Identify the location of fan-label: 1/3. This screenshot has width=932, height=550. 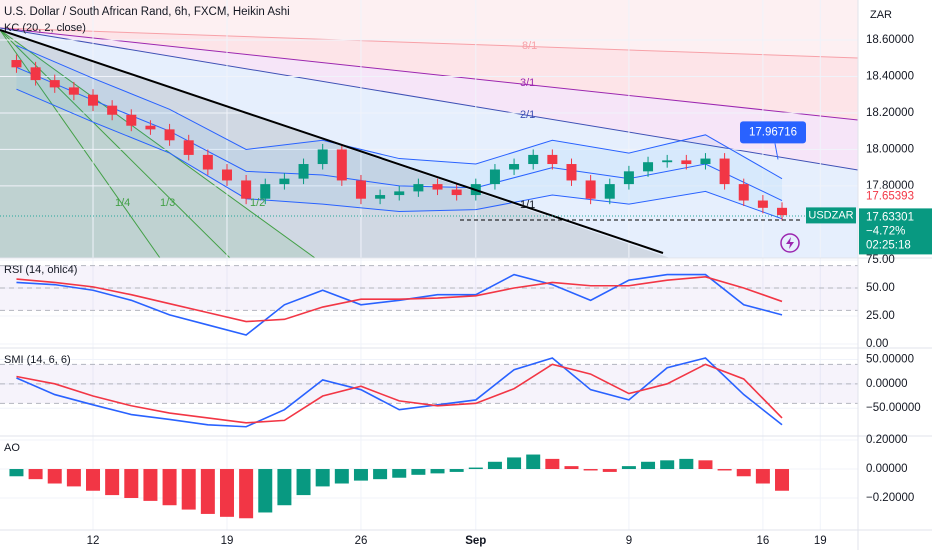
(167, 203).